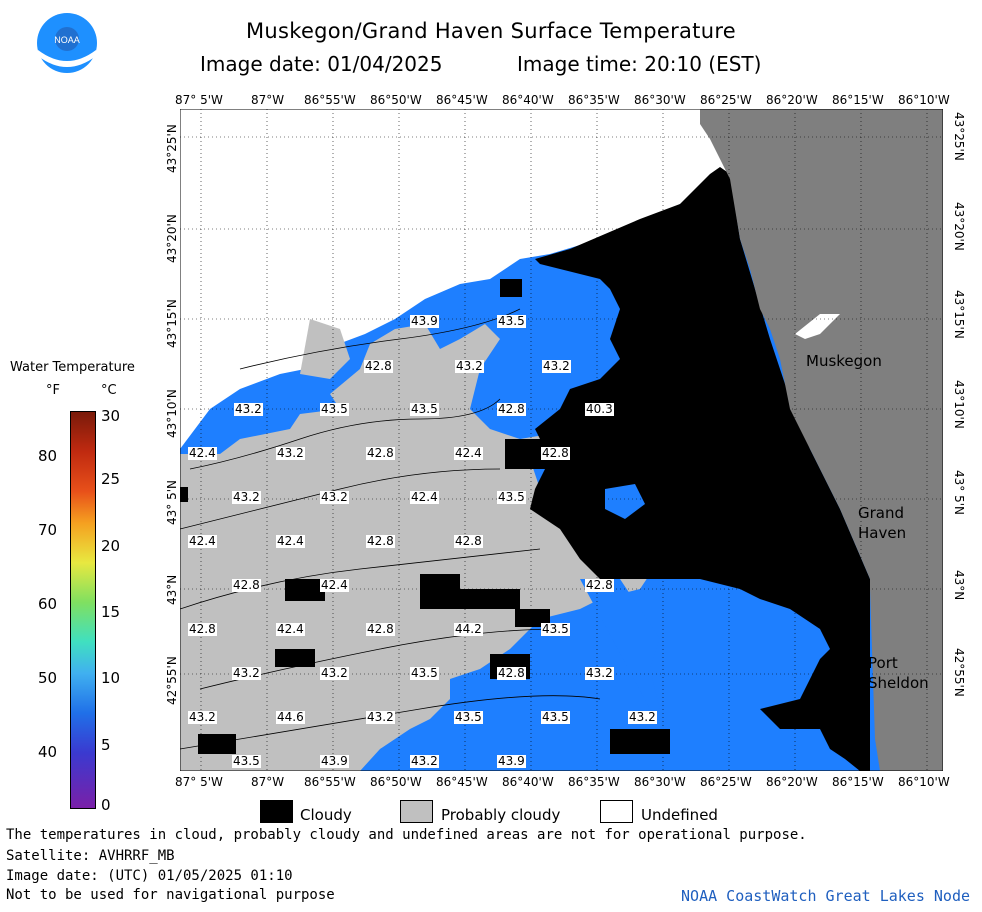 Image resolution: width=982 pixels, height=912 pixels. Describe the element at coordinates (501, 815) in the screenshot. I see `legend-label-probably-cloudy: Probably cloudy` at that location.